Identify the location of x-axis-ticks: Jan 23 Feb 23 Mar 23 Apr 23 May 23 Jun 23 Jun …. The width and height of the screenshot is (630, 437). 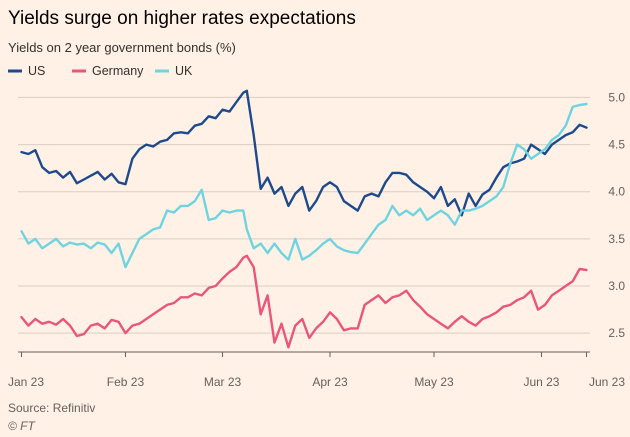
(316, 370).